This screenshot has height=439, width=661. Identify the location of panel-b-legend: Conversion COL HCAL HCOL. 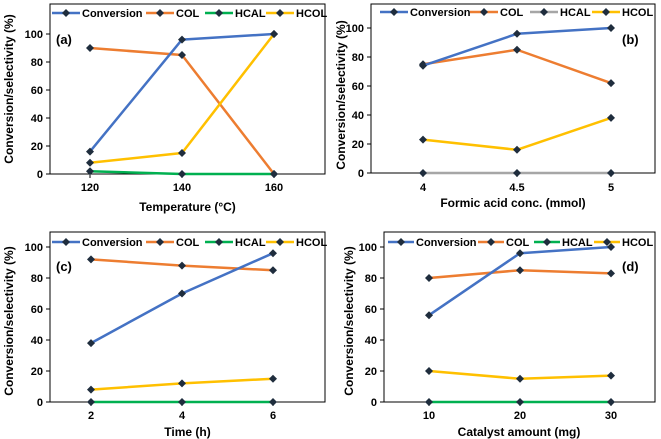
(516, 13).